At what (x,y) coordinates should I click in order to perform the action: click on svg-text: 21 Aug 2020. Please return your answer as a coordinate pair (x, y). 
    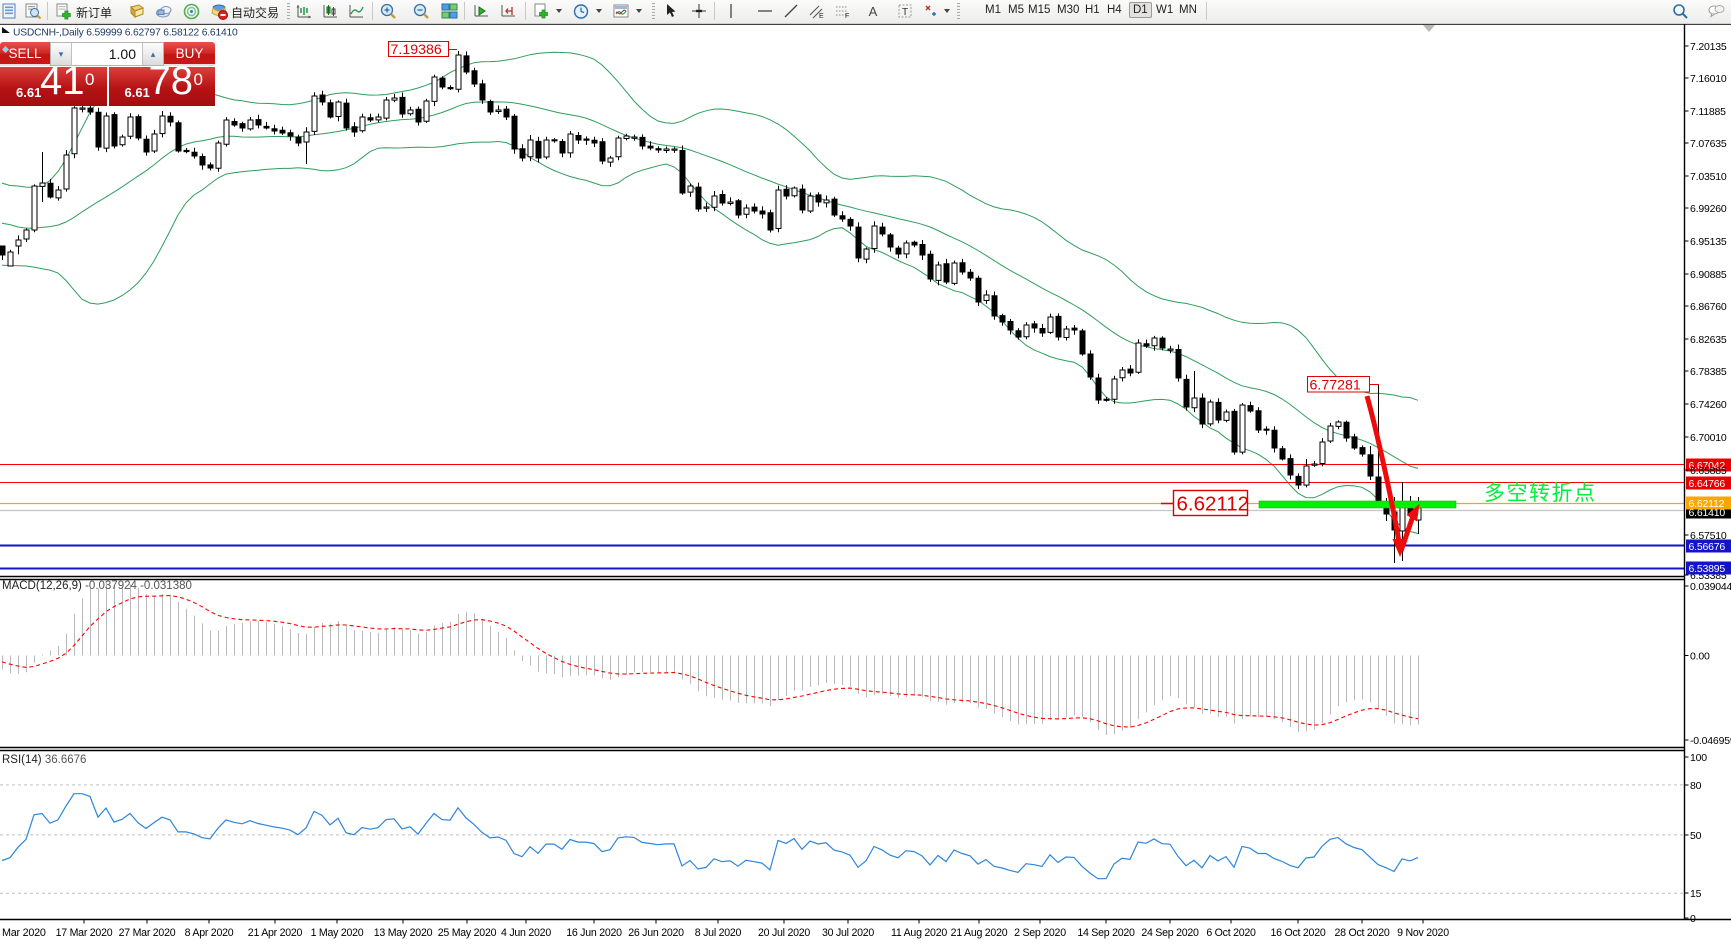
    Looking at the image, I should click on (979, 933).